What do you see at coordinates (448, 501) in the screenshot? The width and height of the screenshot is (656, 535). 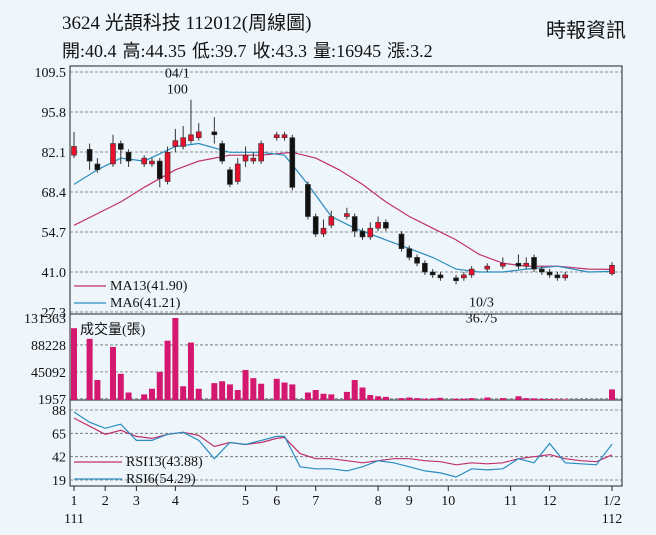 I see `x-tick-label: 10` at bounding box center [448, 501].